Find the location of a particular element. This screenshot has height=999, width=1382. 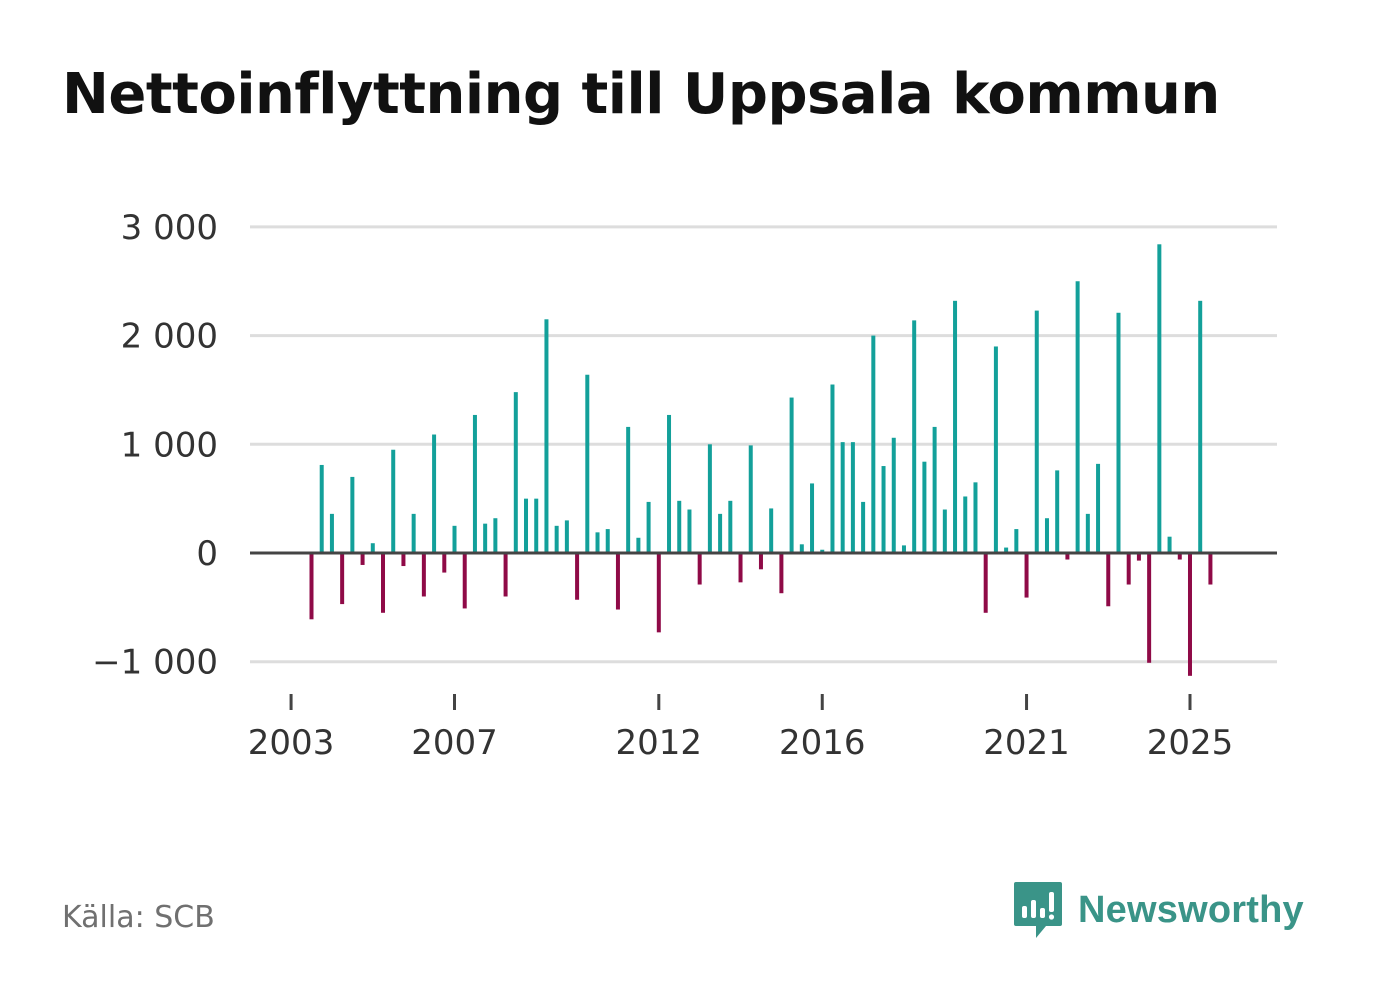

y-tick-label: 3 000 is located at coordinates (169, 228).